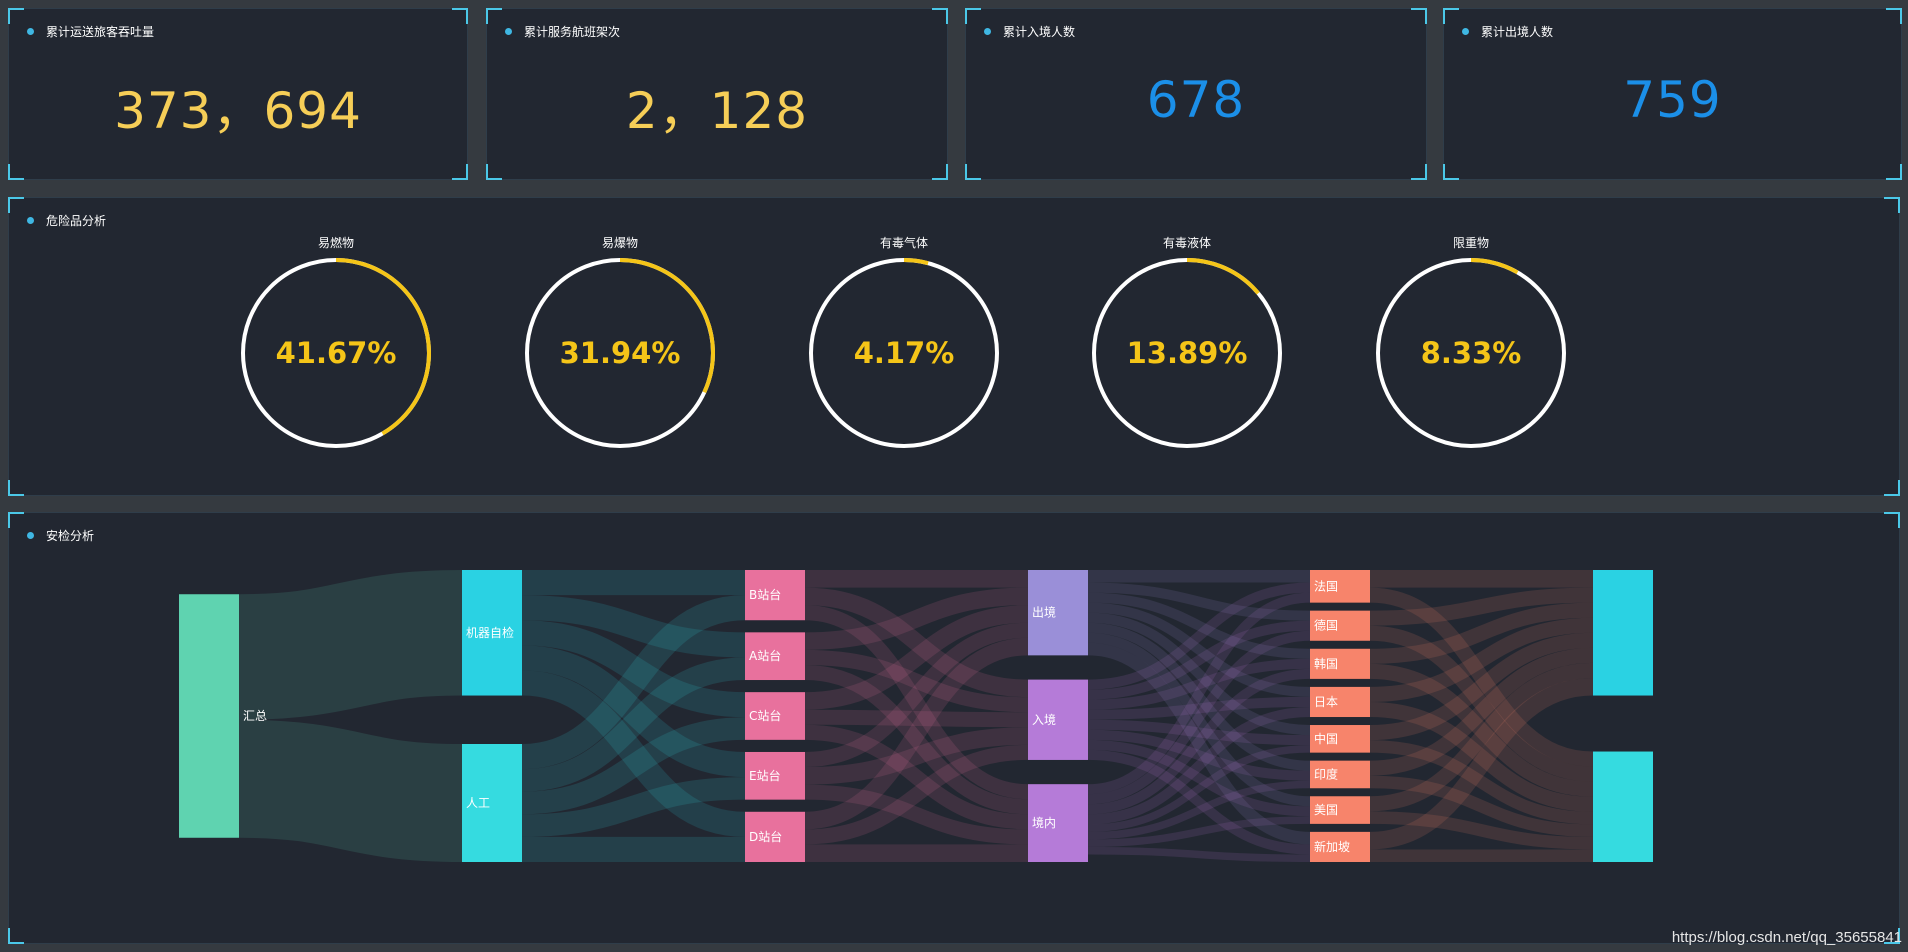 The width and height of the screenshot is (1908, 952). I want to click on gauge-1: 易燃物 41.67%, so click(336, 341).